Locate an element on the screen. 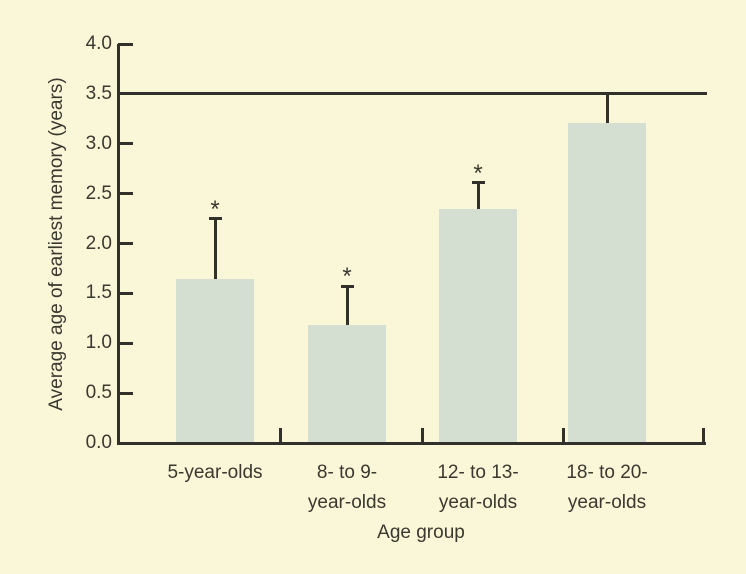 Image resolution: width=746 pixels, height=574 pixels. y-tick-label: 3.0 is located at coordinates (98, 143).